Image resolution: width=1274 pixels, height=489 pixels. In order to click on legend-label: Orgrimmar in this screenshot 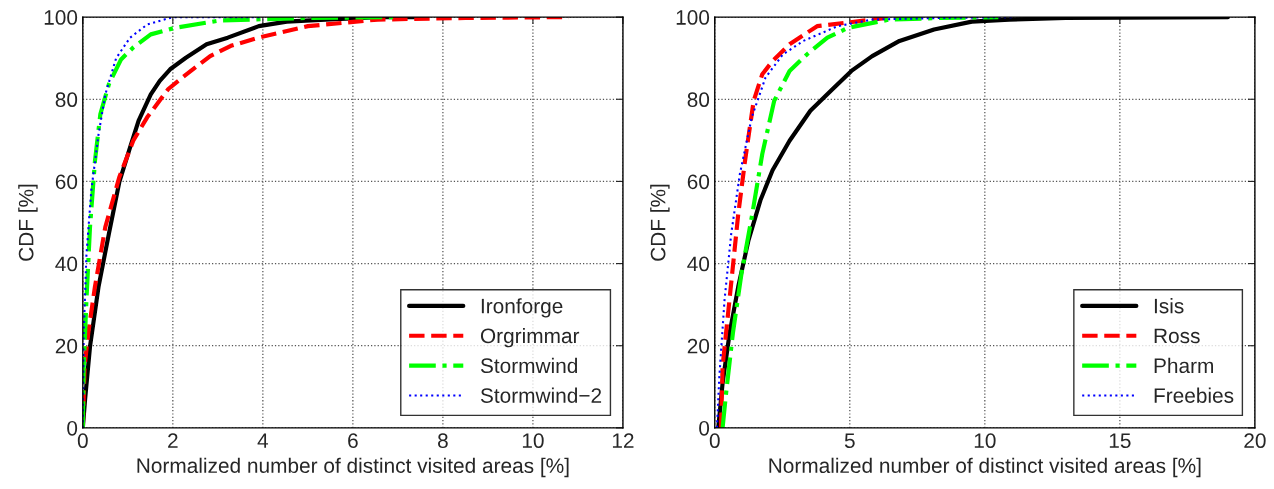, I will do `click(530, 337)`.